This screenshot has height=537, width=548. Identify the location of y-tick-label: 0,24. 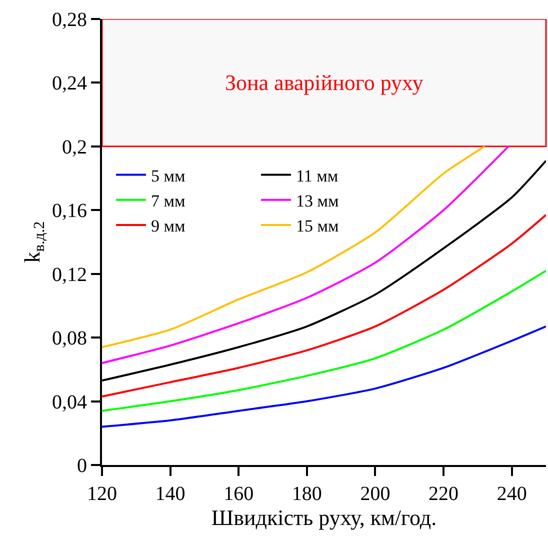
(69, 83).